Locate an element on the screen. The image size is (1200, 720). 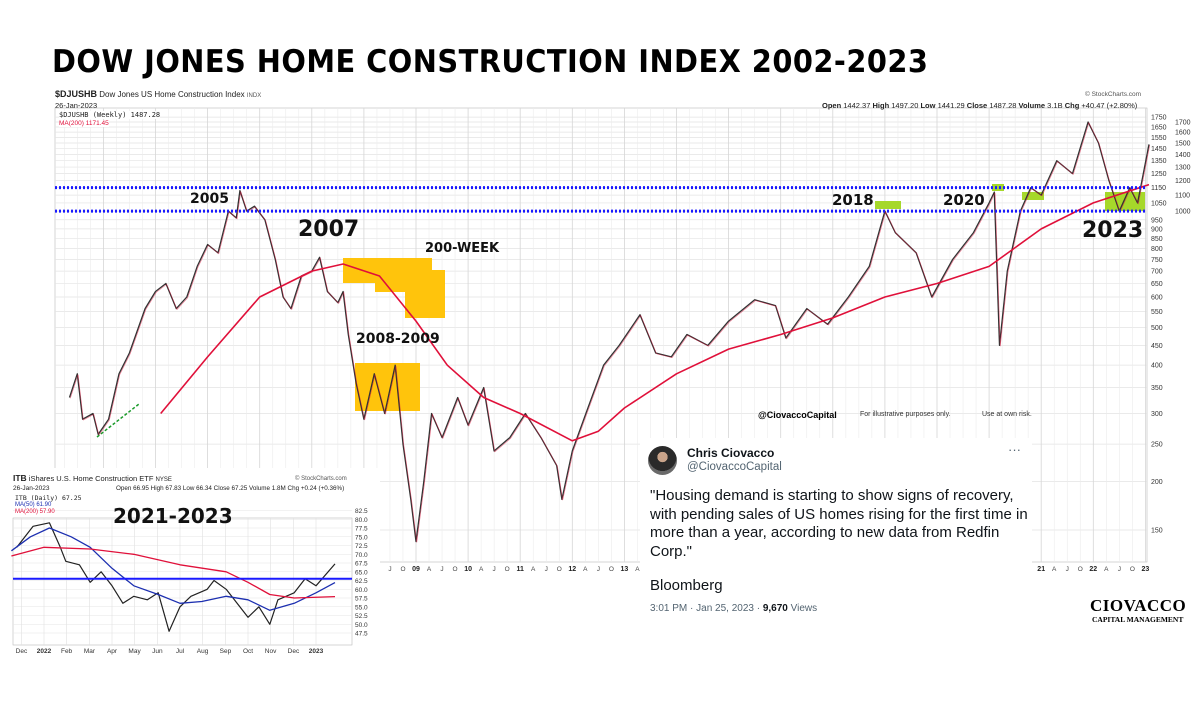
annotation-2020: 2020 is located at coordinates (964, 200).